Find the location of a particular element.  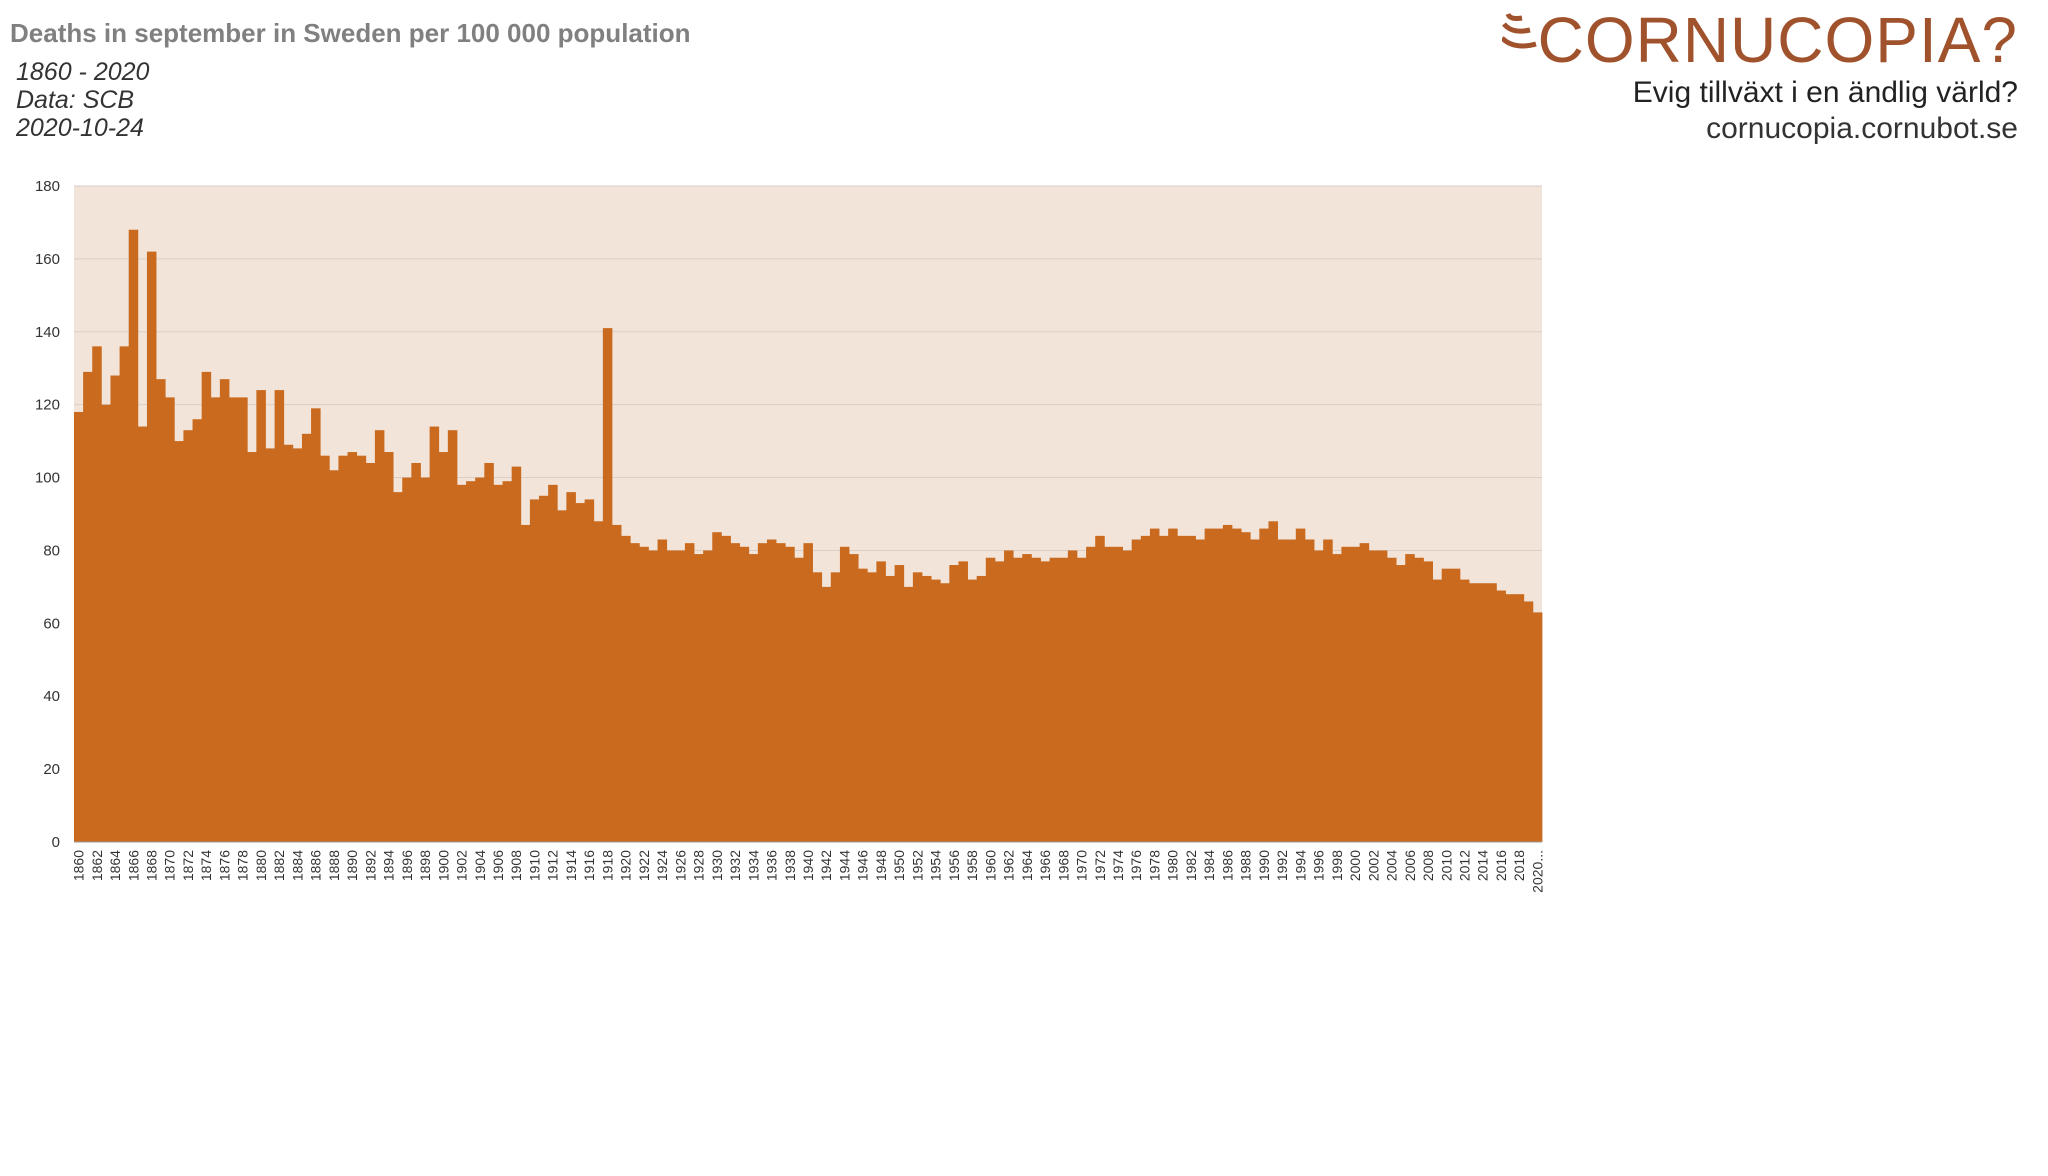

publish-date: 2020-10-24 is located at coordinates (80, 128).